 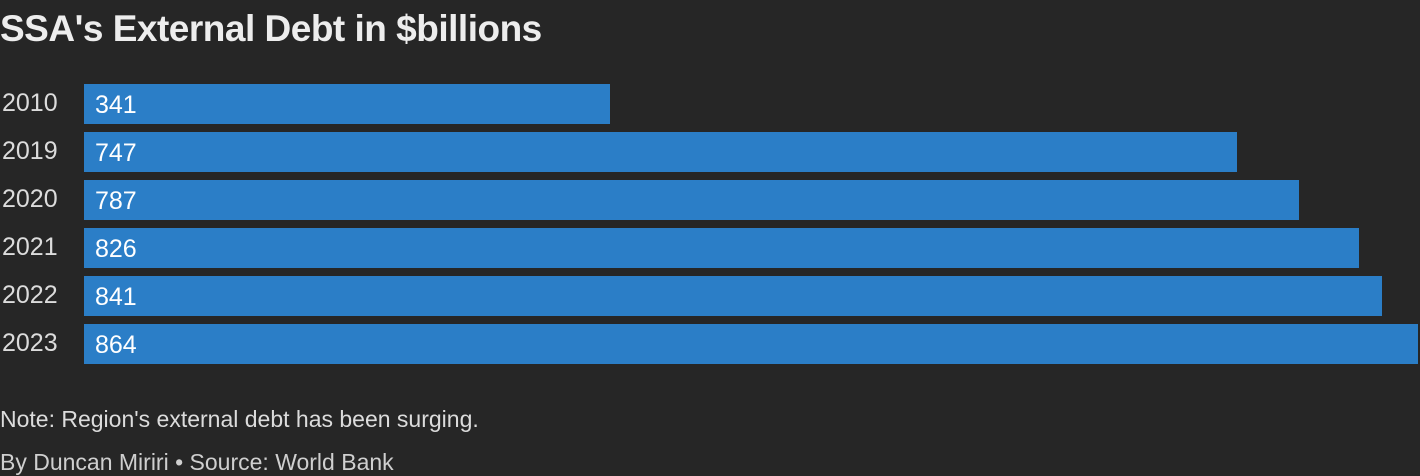 I want to click on value-label-2022: 841, so click(x=116, y=297).